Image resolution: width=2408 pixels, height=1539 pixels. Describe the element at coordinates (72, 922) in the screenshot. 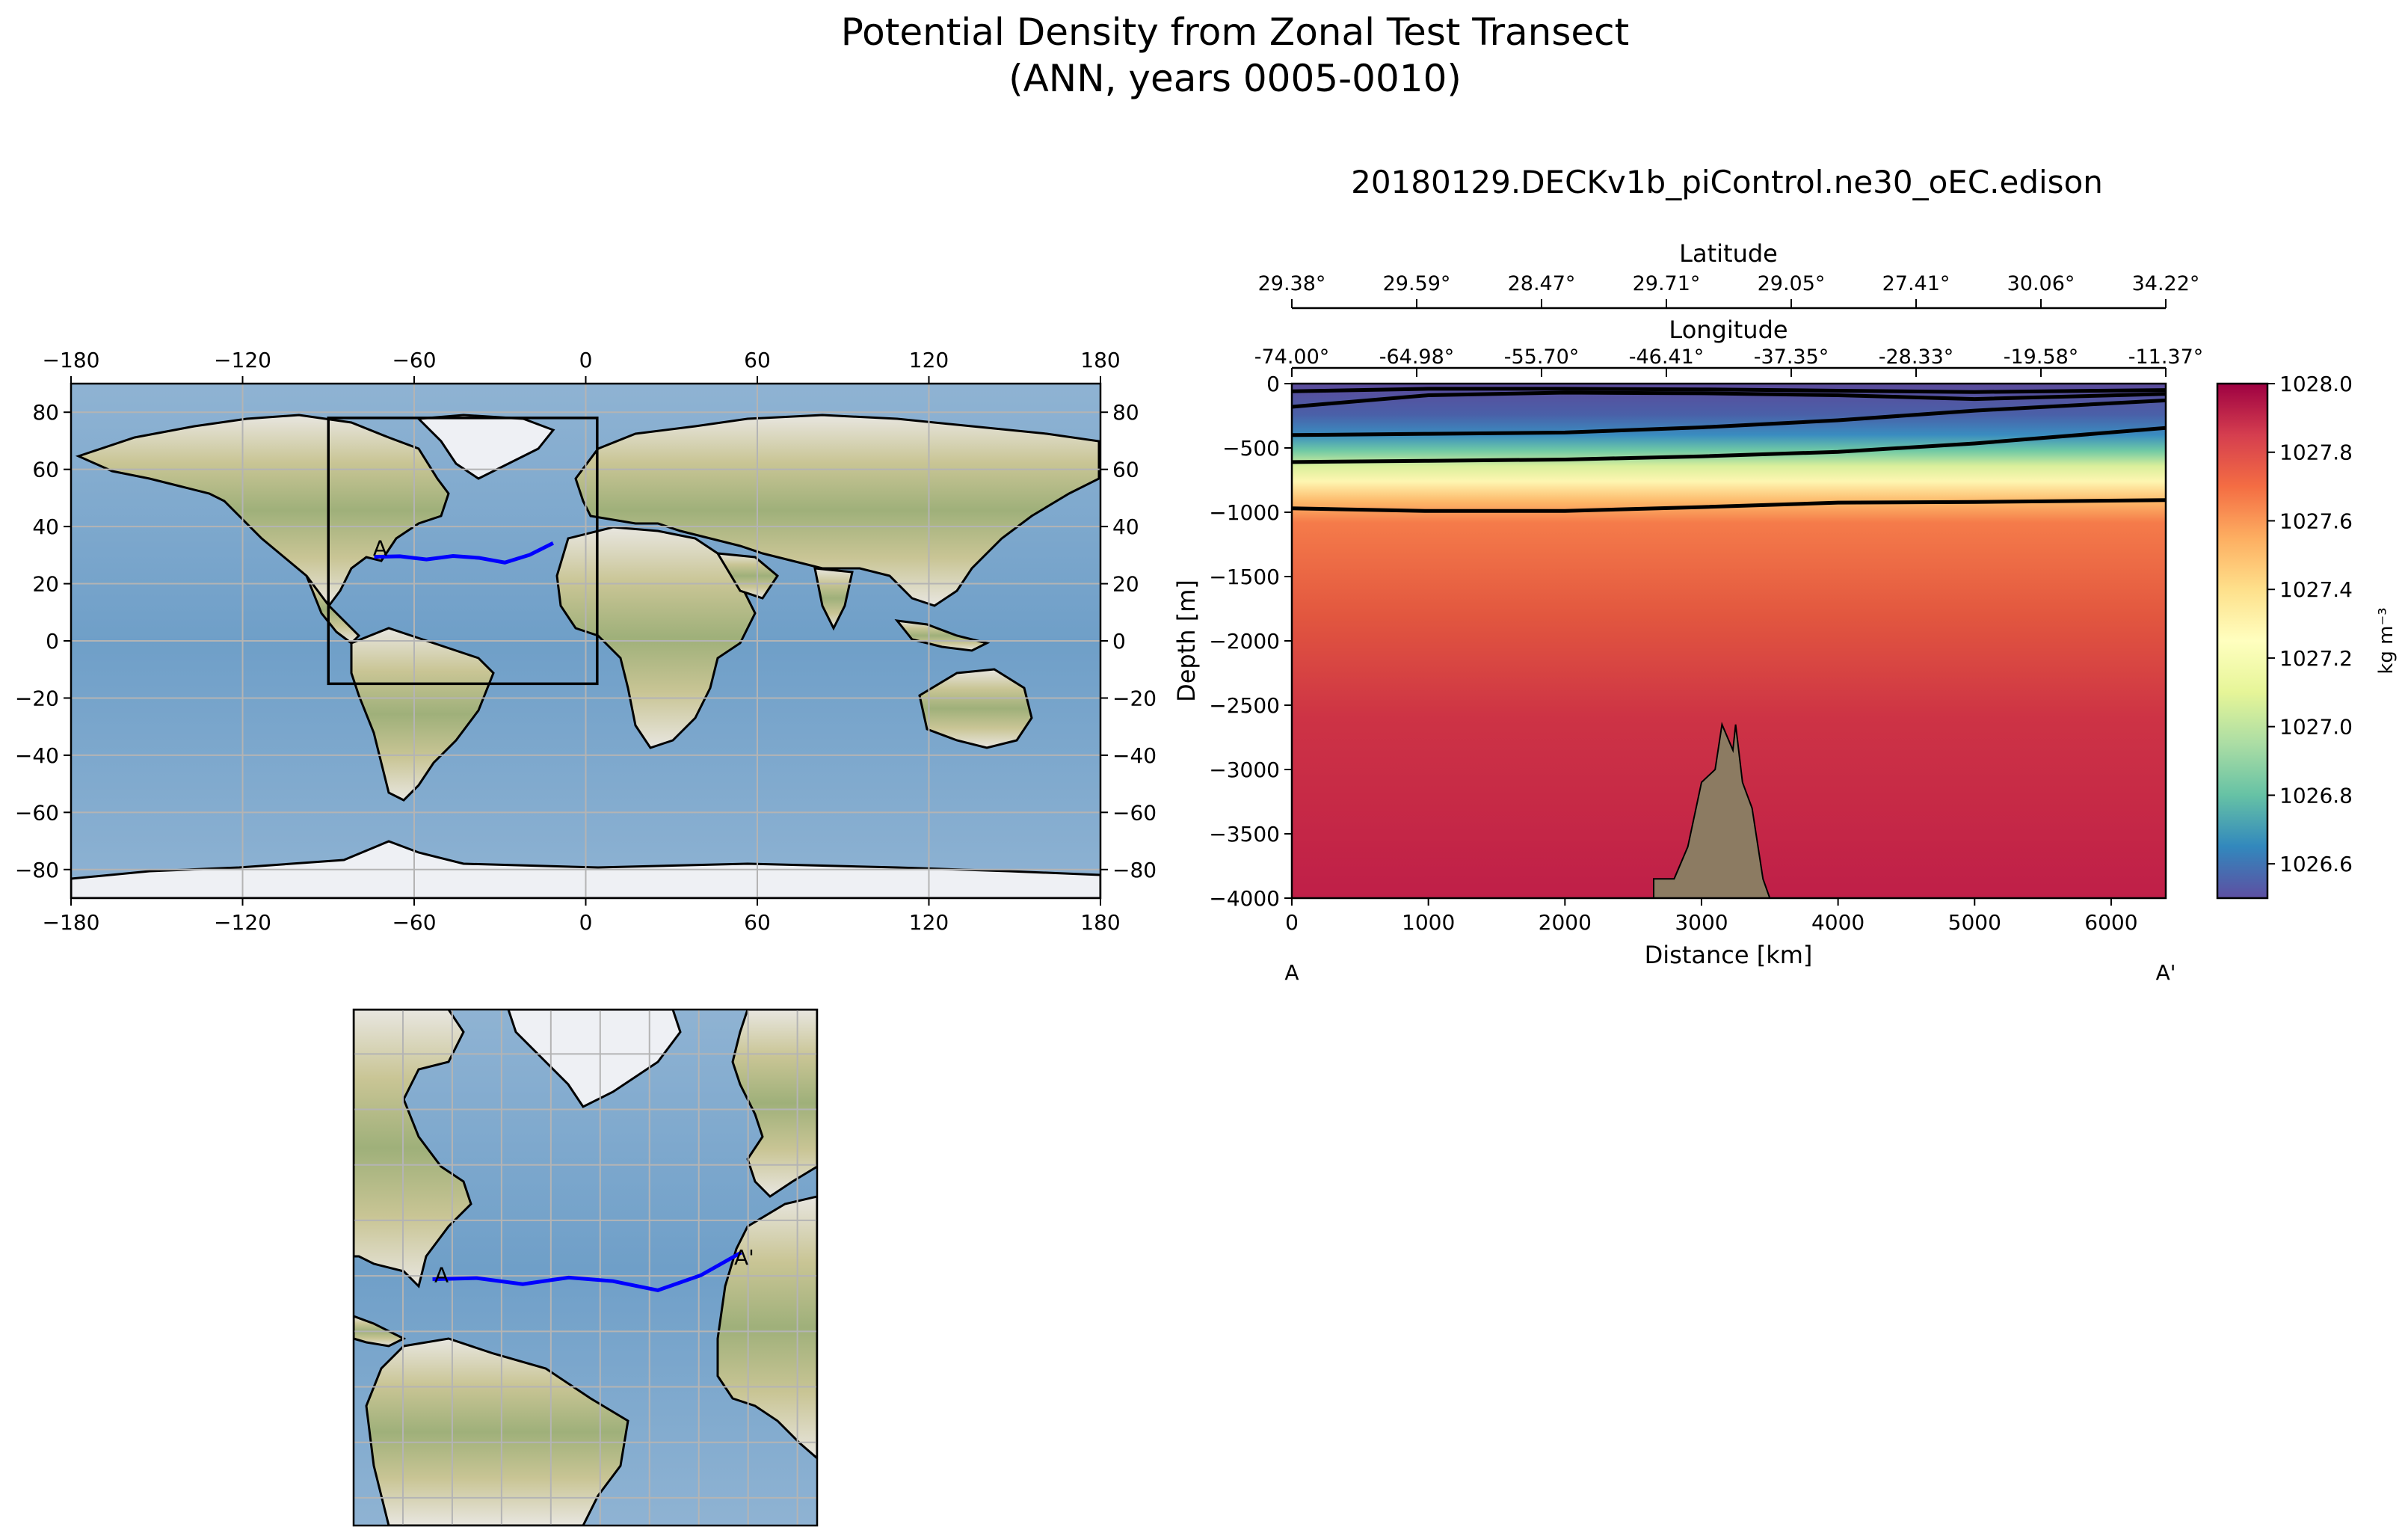

I see `global-map-x-tick-label: −180` at that location.